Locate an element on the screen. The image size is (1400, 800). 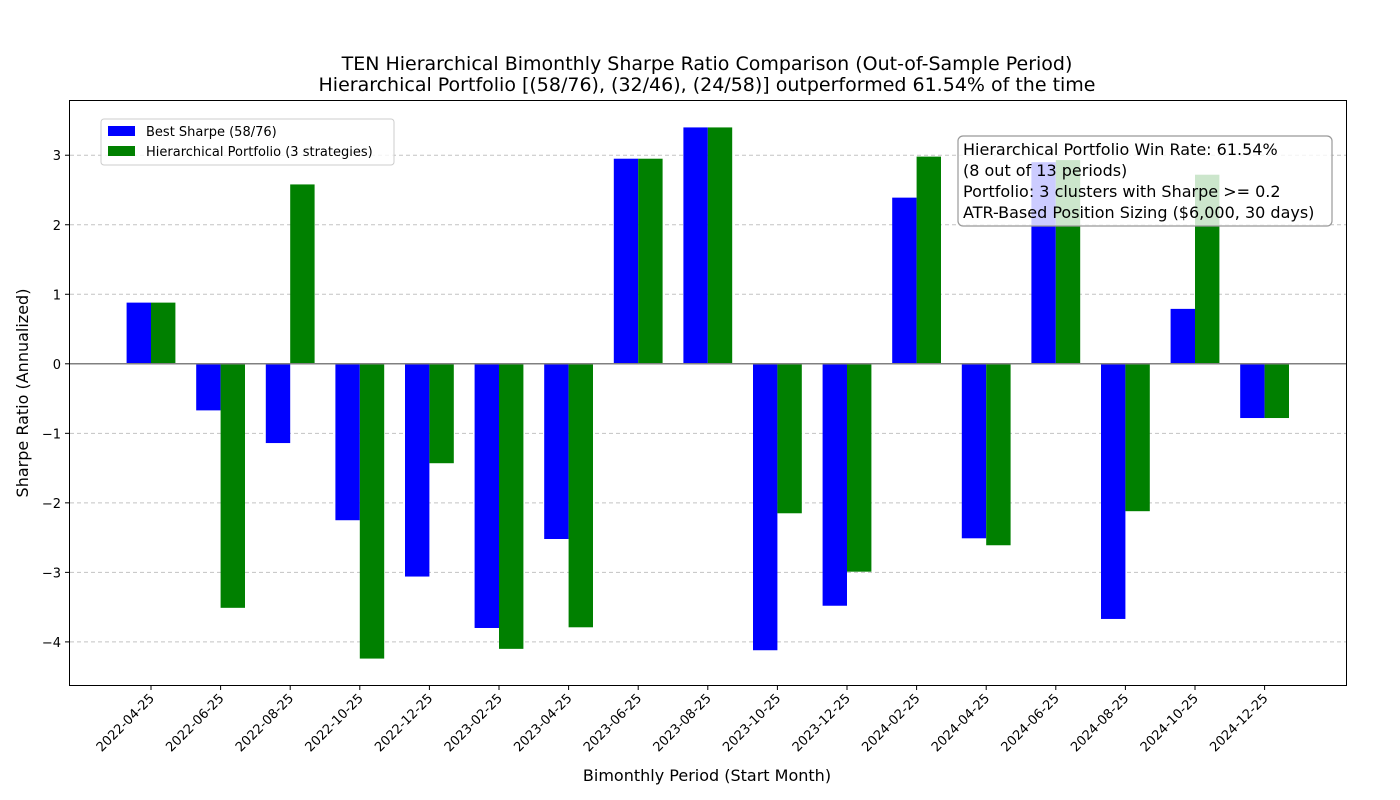
y-tick-label: 2 is located at coordinates (57, 226).